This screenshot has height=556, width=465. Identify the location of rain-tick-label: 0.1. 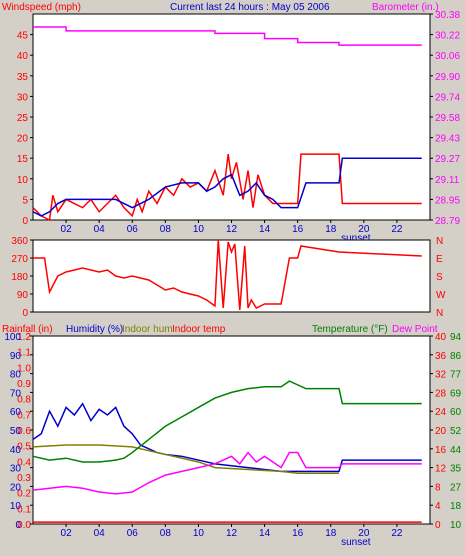
(24, 509).